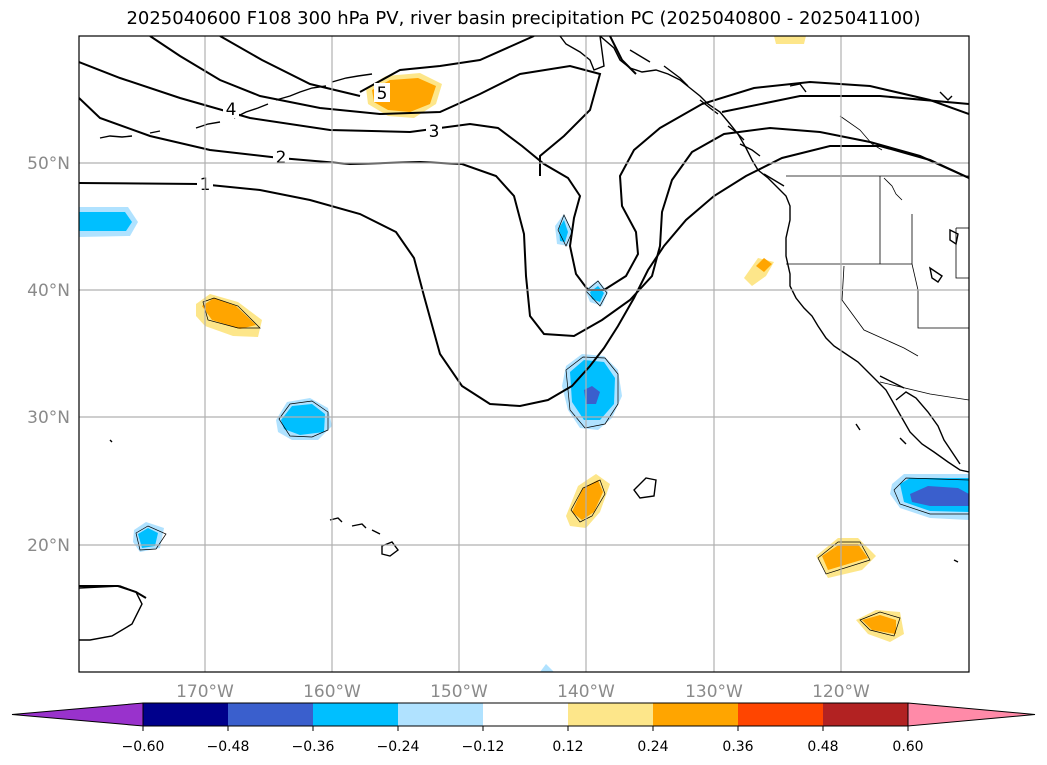 This screenshot has height=765, width=1047. What do you see at coordinates (48, 546) in the screenshot?
I see `latitude-tick-label: 20°N` at bounding box center [48, 546].